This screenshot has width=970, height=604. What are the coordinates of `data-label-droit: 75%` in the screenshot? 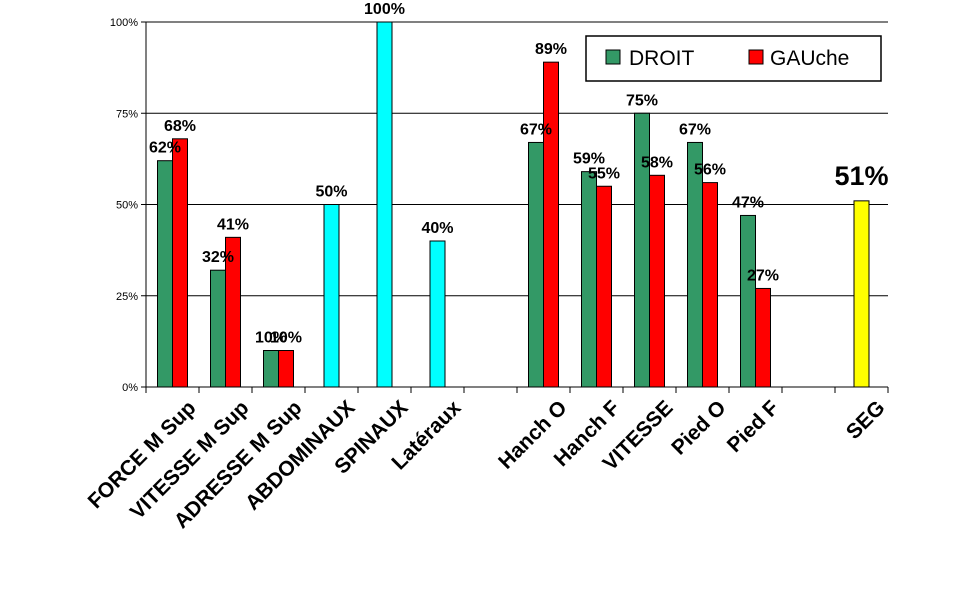 It's located at (642, 100).